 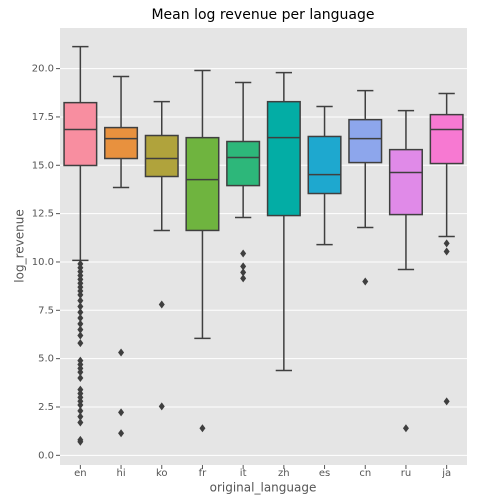 What do you see at coordinates (43, 165) in the screenshot?
I see `y-tick-label: 15.0` at bounding box center [43, 165].